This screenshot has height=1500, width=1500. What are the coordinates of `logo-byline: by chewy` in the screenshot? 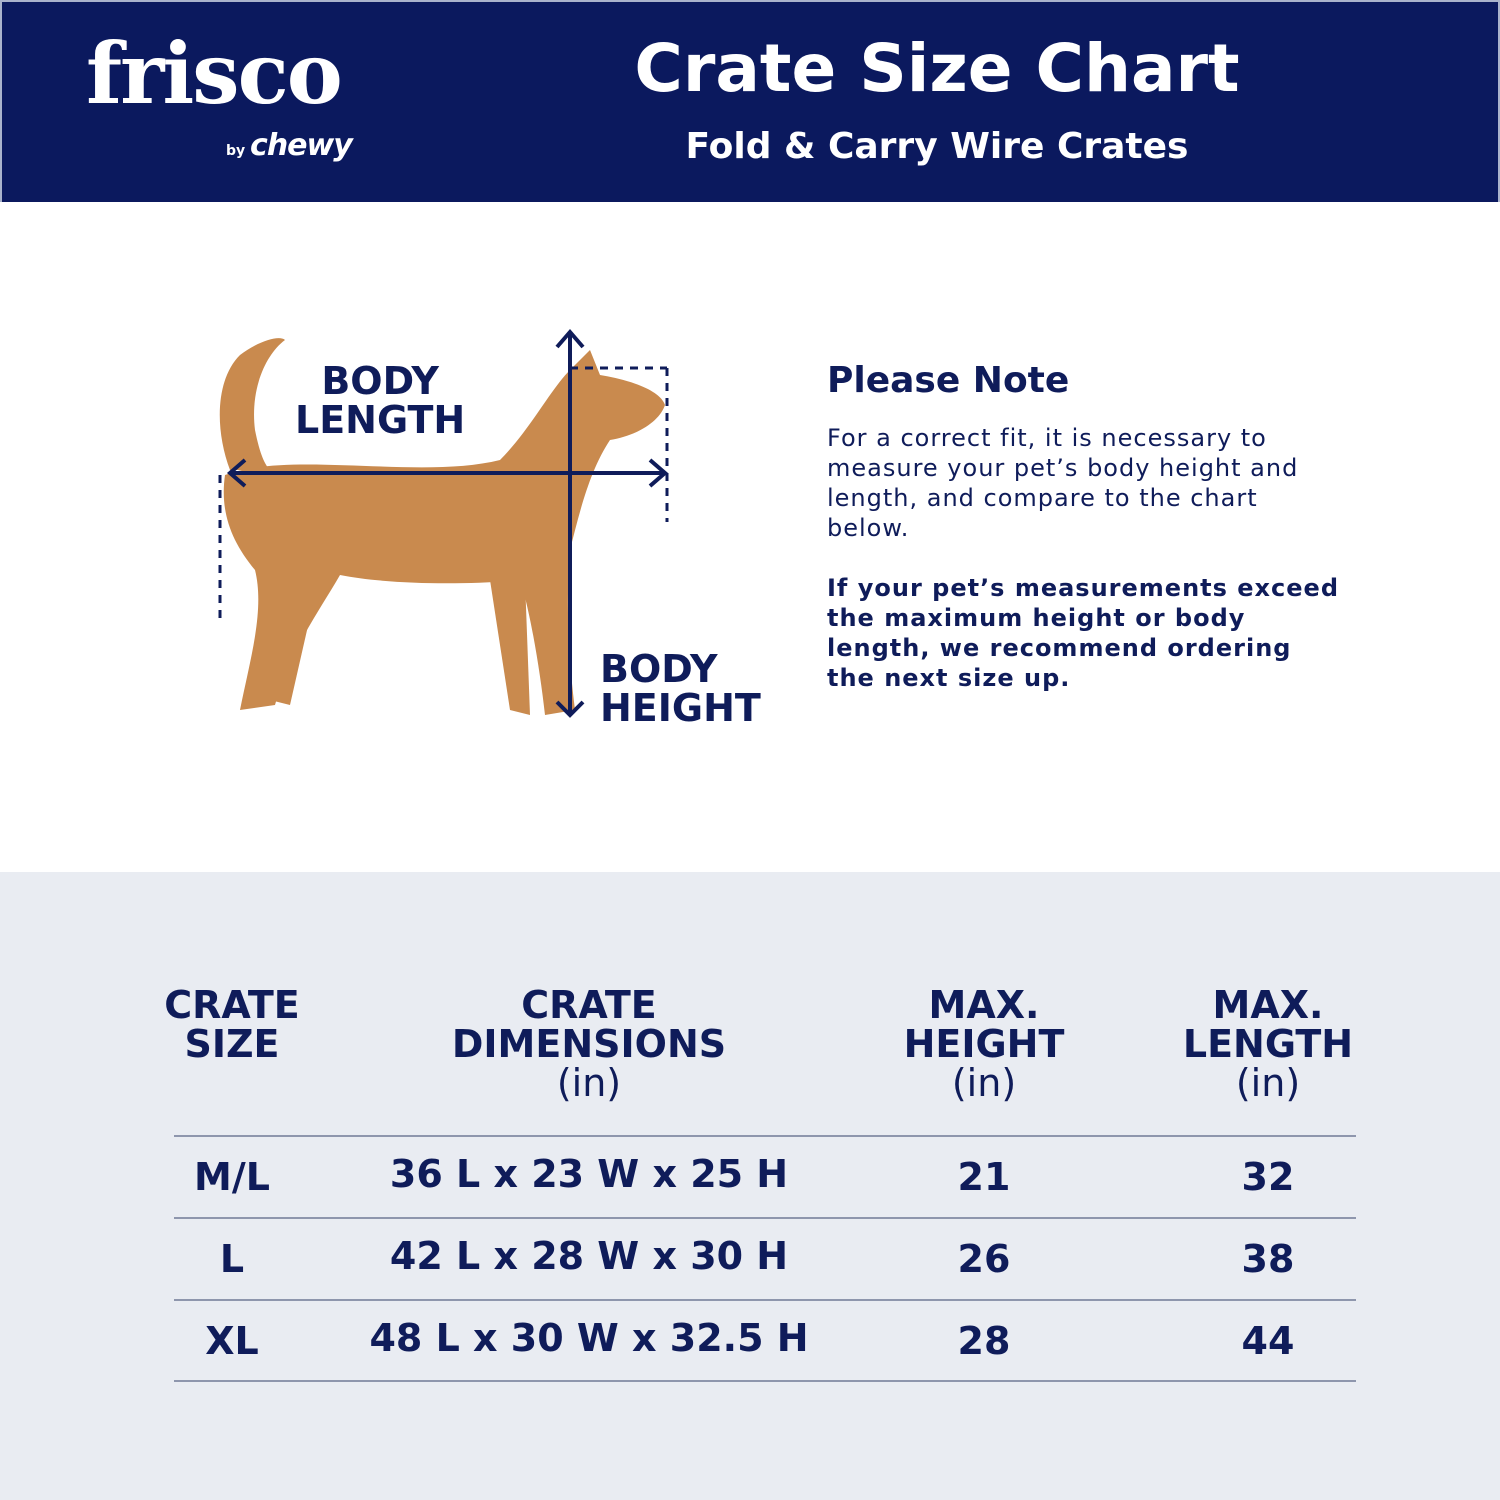 It's located at (289, 145).